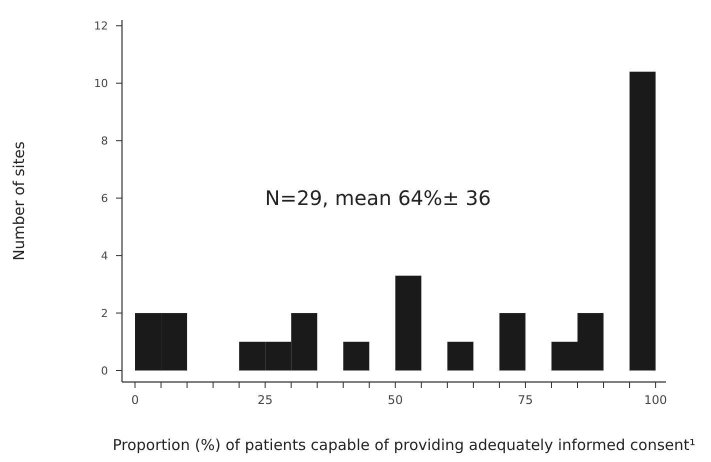  What do you see at coordinates (104, 313) in the screenshot?
I see `y-tick-label: 2` at bounding box center [104, 313].